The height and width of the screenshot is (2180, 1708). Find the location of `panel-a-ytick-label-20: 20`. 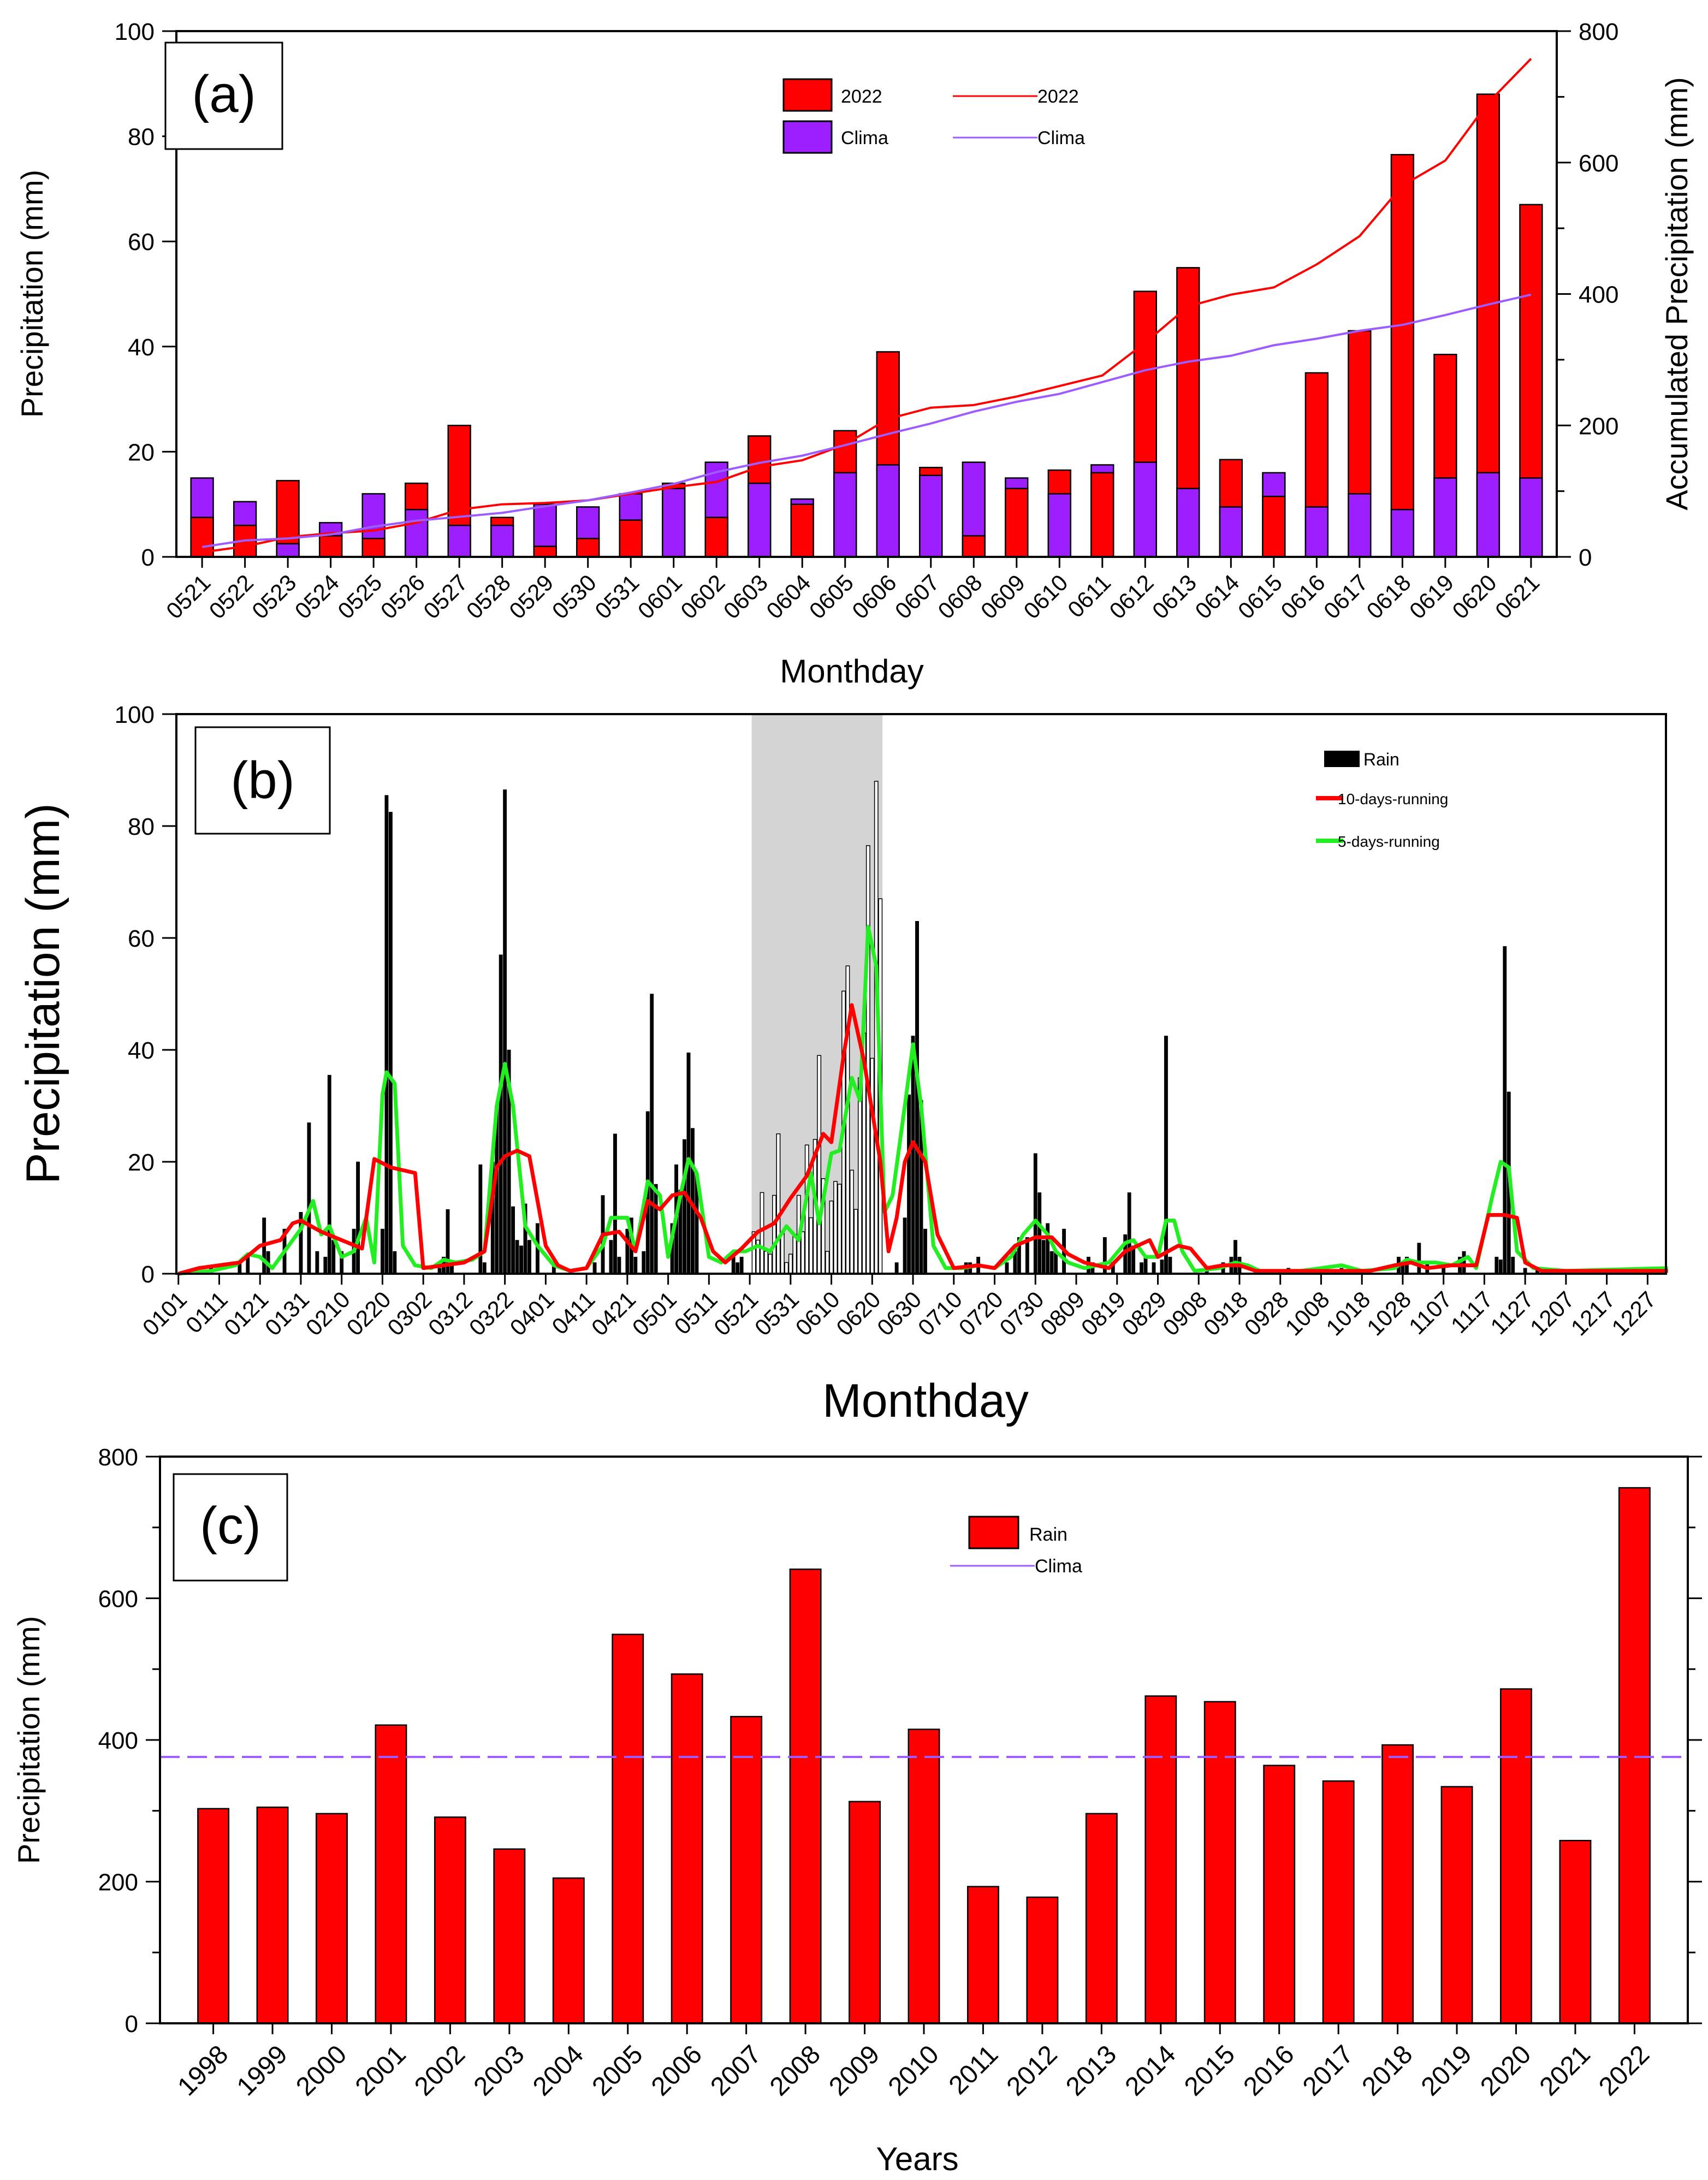

panel-a-ytick-label-20: 20 is located at coordinates (142, 452).